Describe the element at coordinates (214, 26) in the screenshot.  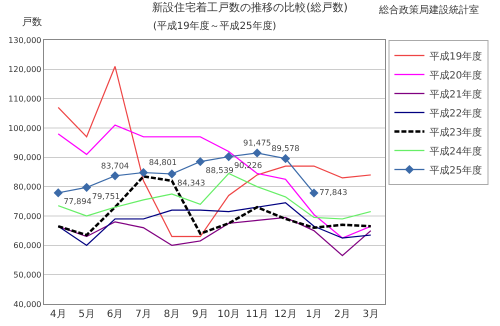
I see `chart-subtitle: (平成19年度～平成25年度)` at that location.